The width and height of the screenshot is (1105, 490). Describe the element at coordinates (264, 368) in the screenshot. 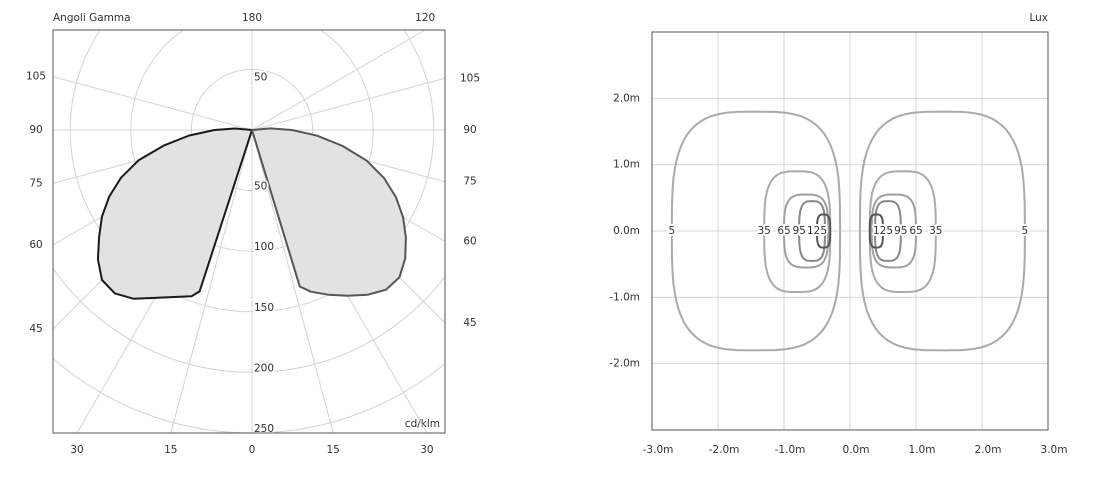

I see `radial-tick-label: 200` at that location.